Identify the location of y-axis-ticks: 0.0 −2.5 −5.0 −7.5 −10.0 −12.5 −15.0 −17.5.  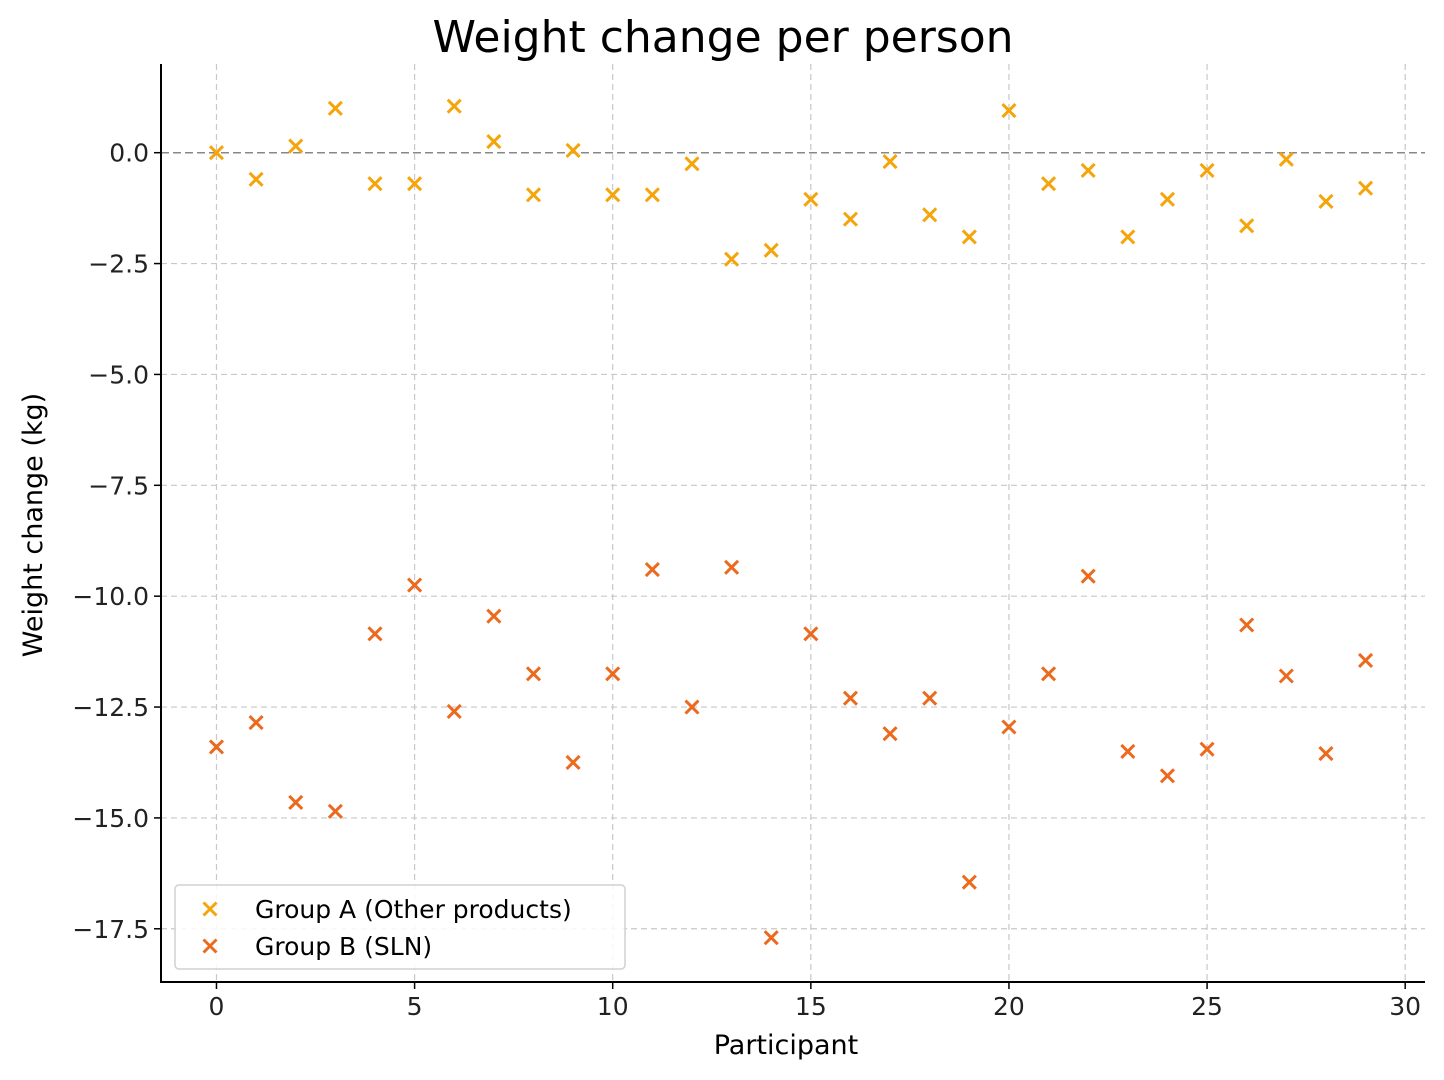
(116, 541).